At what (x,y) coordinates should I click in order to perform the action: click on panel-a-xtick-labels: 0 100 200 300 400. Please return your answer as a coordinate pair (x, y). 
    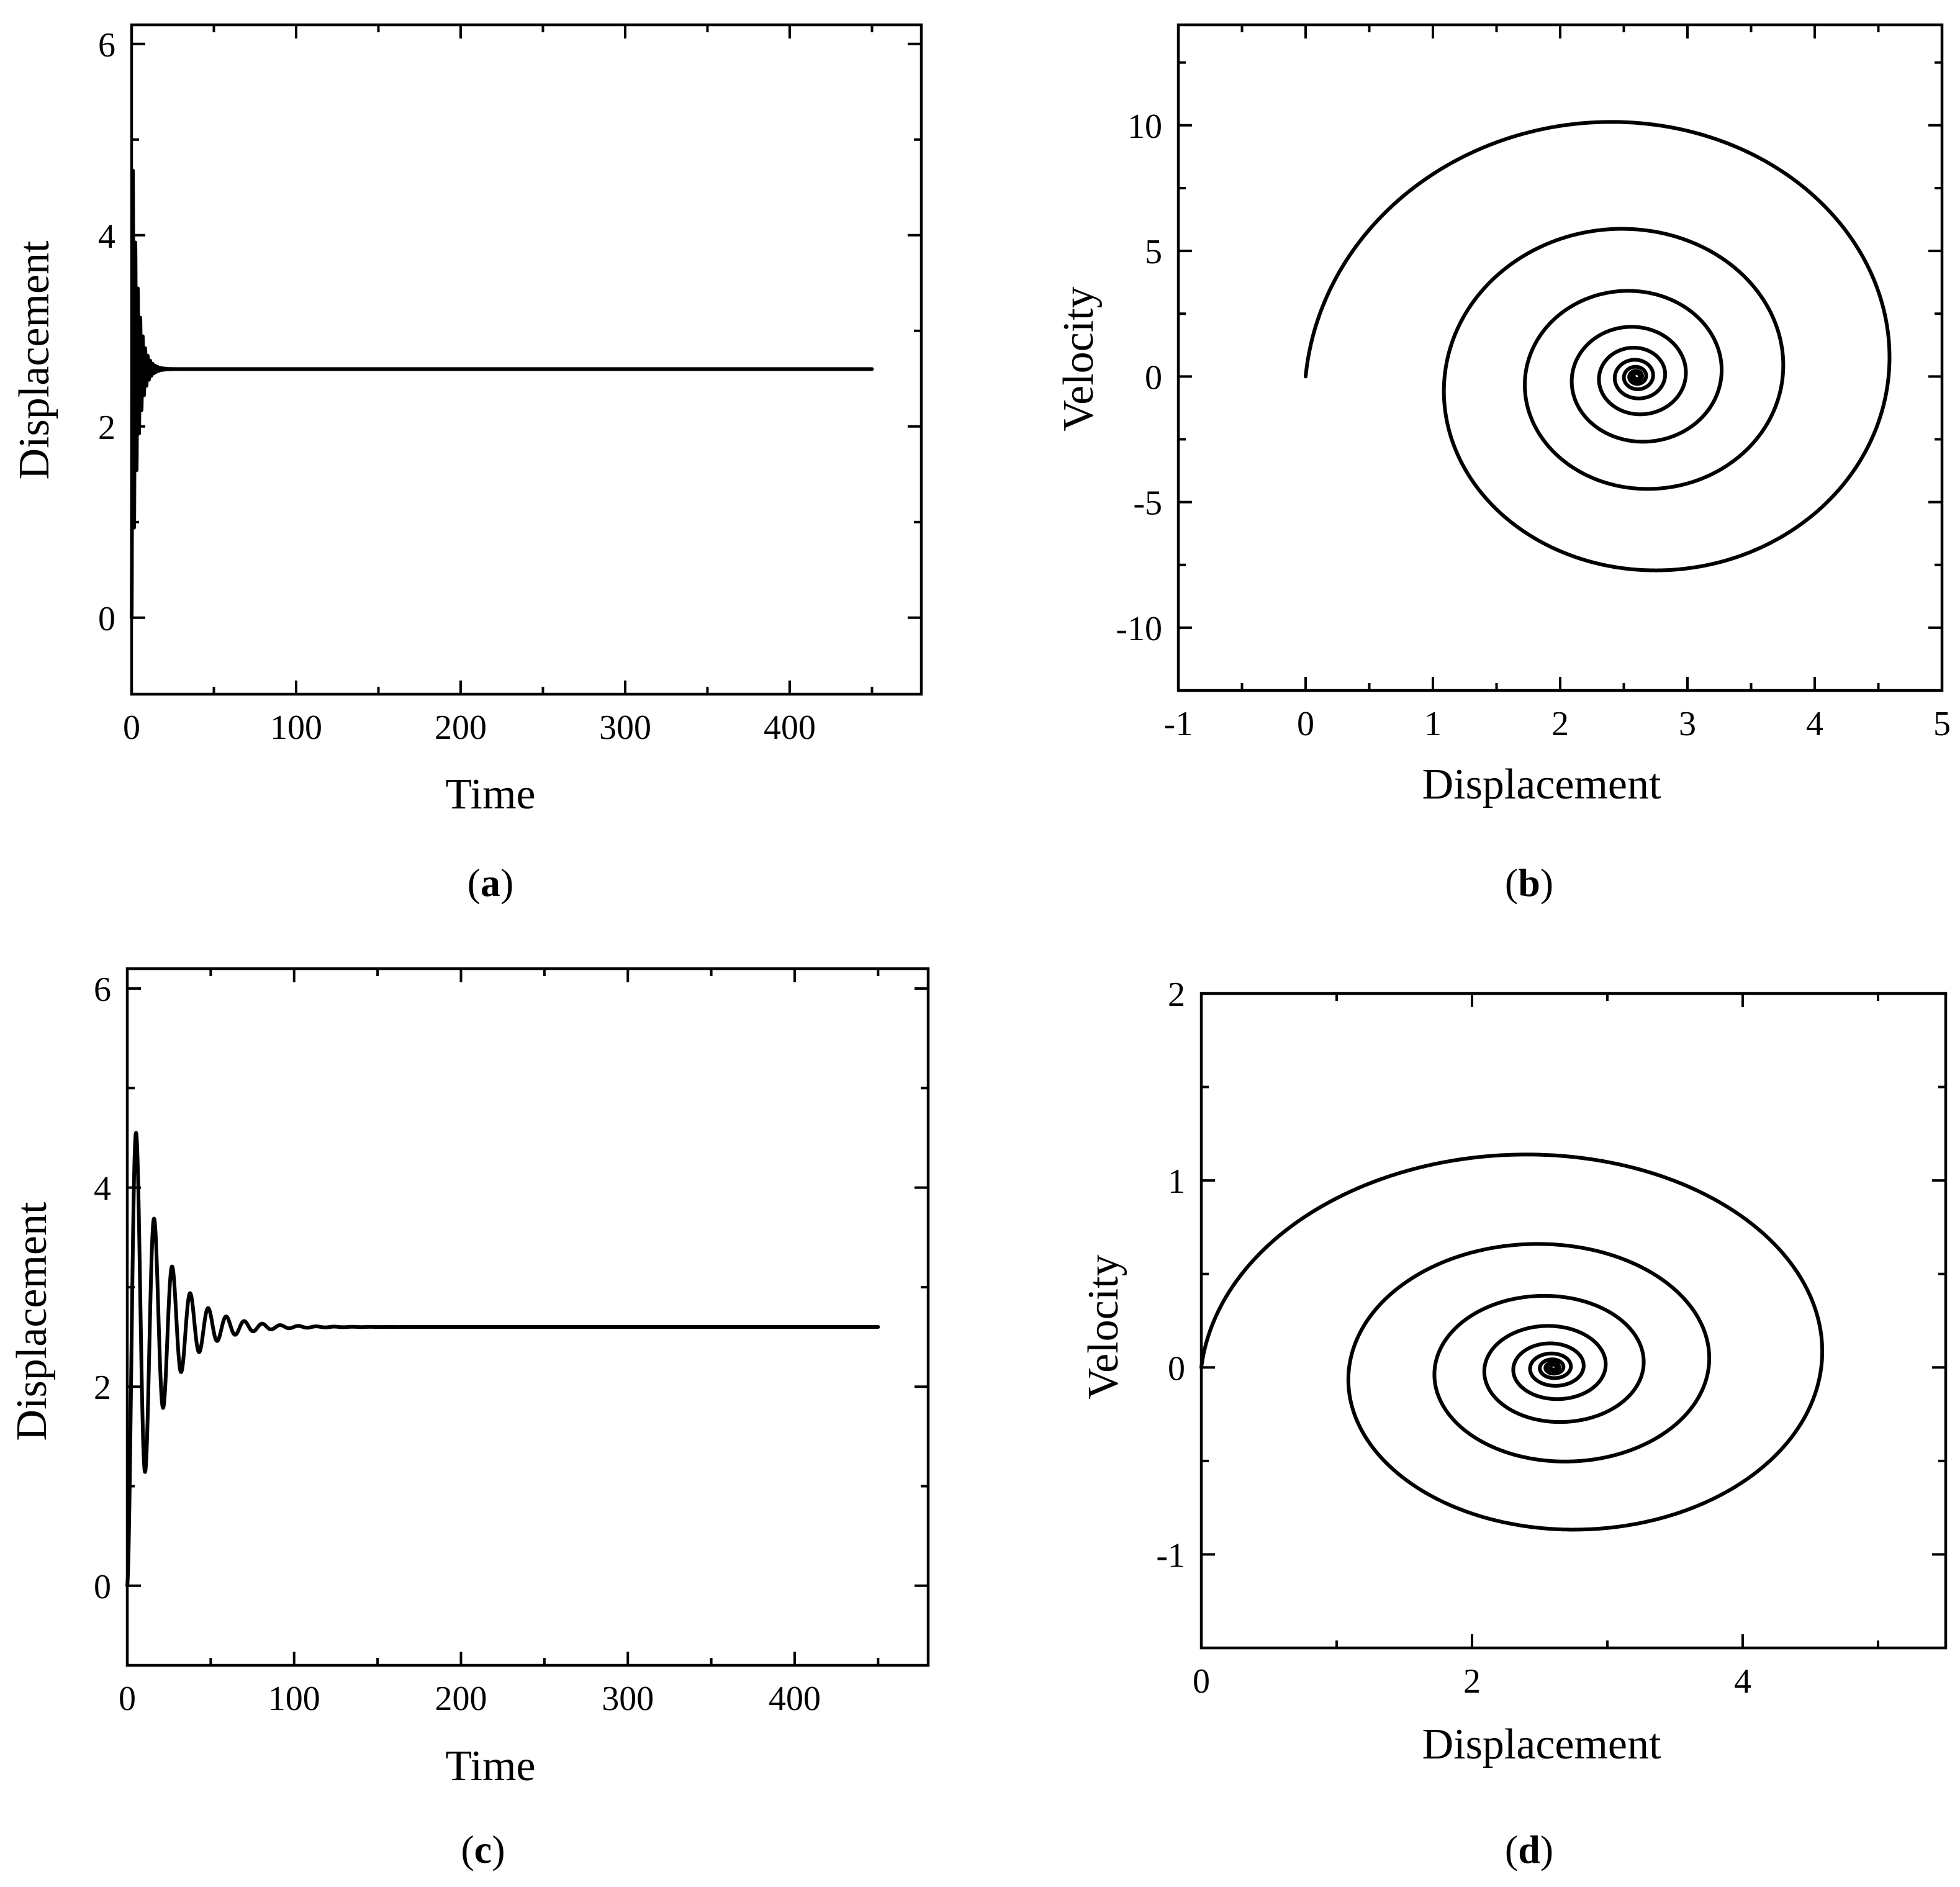
    Looking at the image, I should click on (470, 728).